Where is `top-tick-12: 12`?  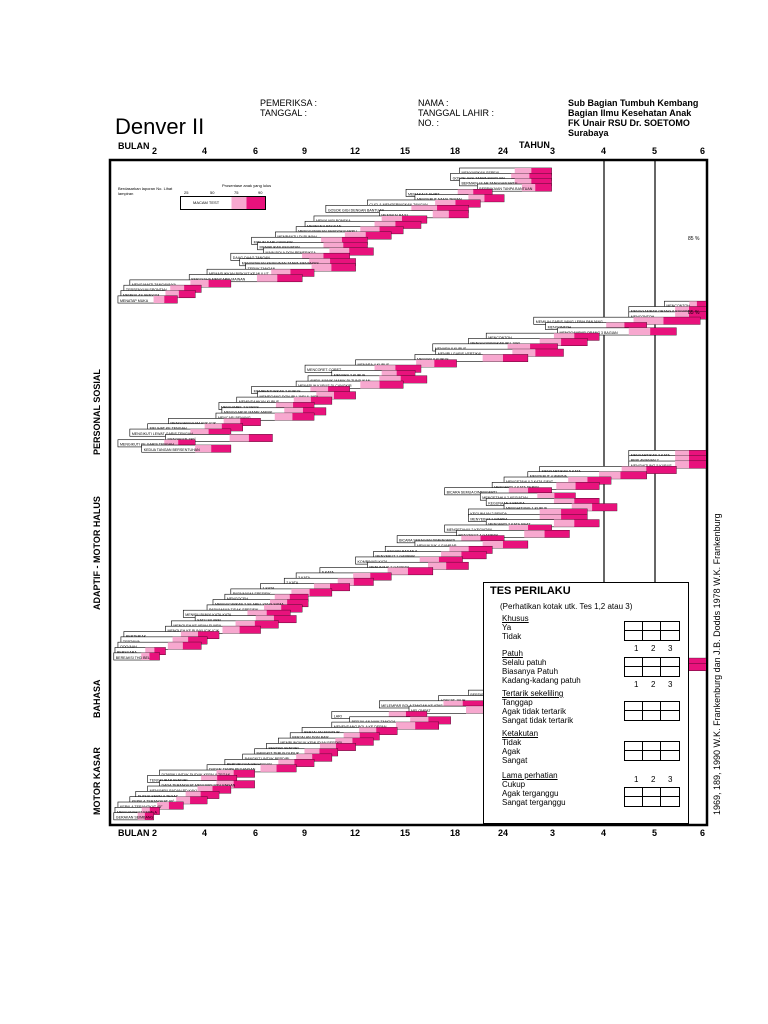 top-tick-12: 12 is located at coordinates (355, 151).